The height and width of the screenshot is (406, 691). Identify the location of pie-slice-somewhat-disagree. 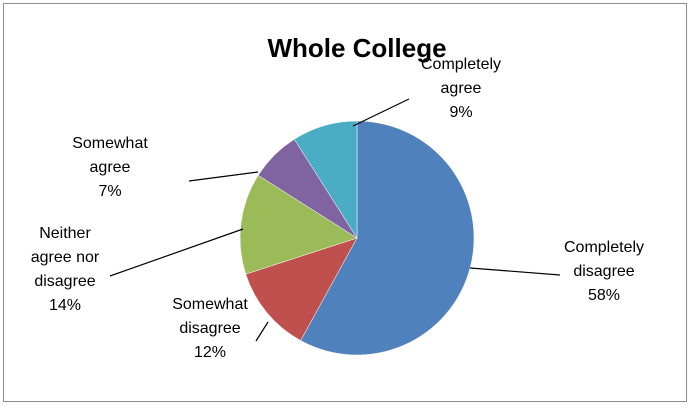
(301, 289).